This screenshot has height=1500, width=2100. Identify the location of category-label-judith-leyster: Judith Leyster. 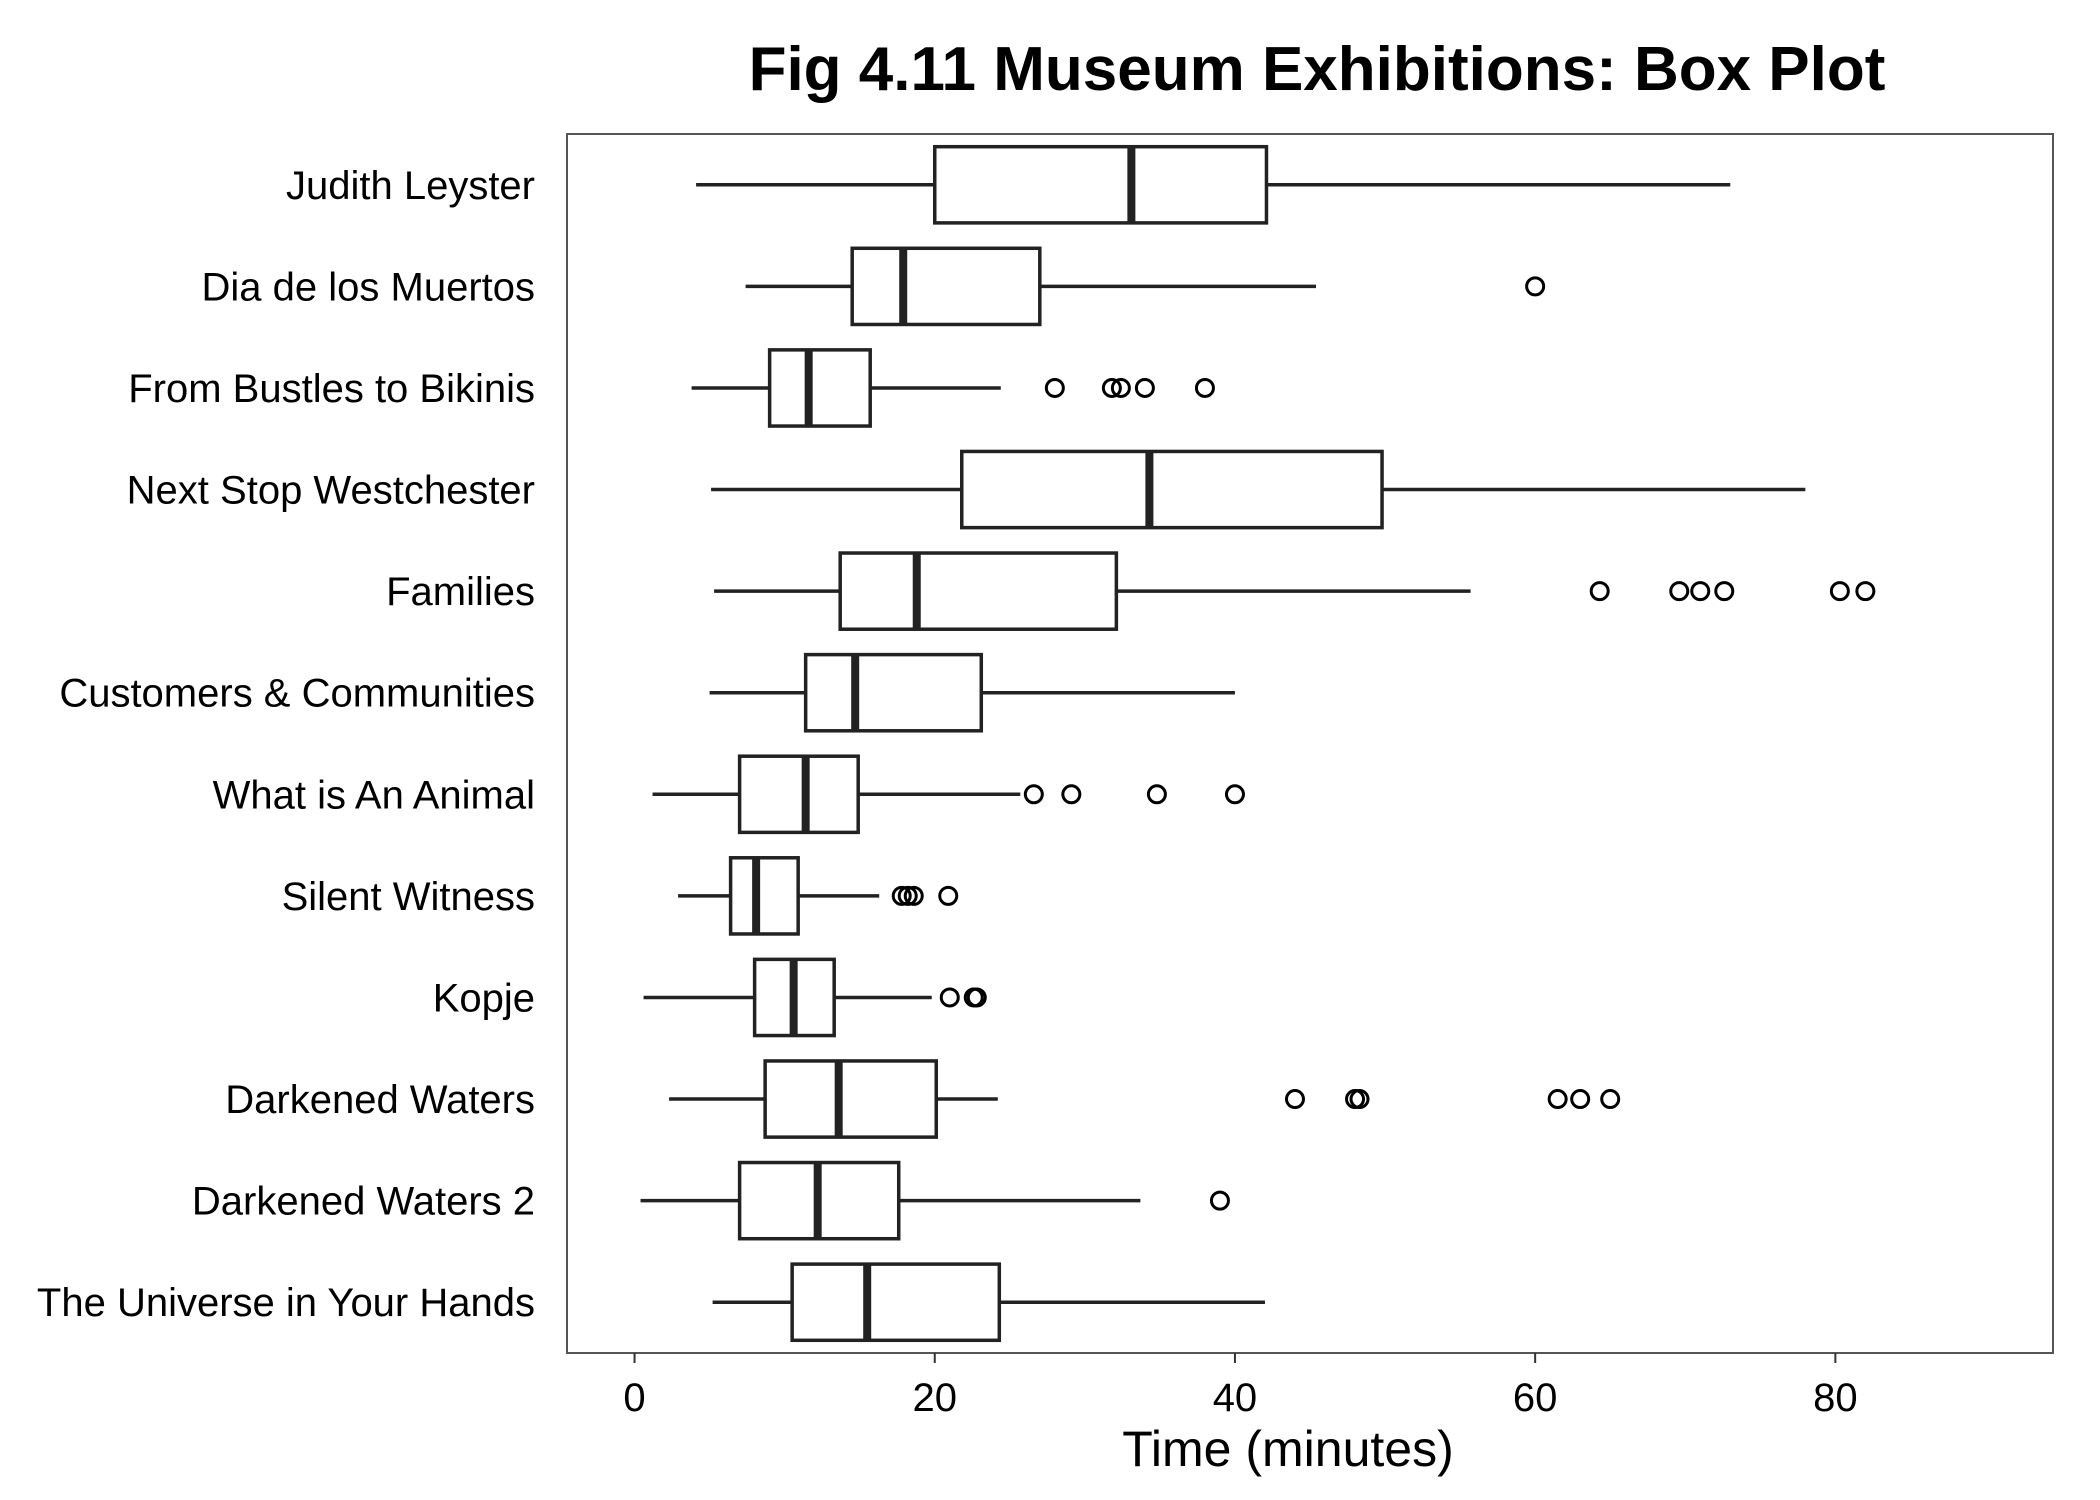
(410, 186).